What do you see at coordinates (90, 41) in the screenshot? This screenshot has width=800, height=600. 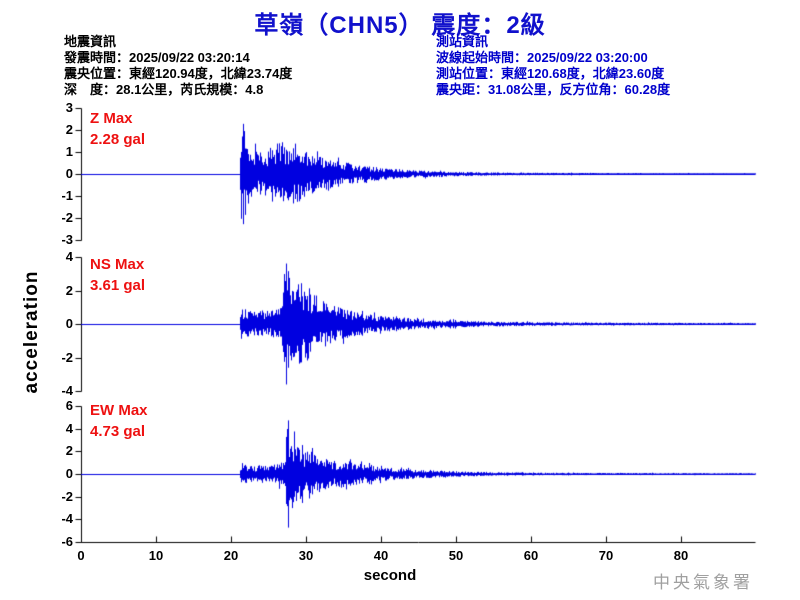 I see `earthquake-info-heading: 地震資訊` at bounding box center [90, 41].